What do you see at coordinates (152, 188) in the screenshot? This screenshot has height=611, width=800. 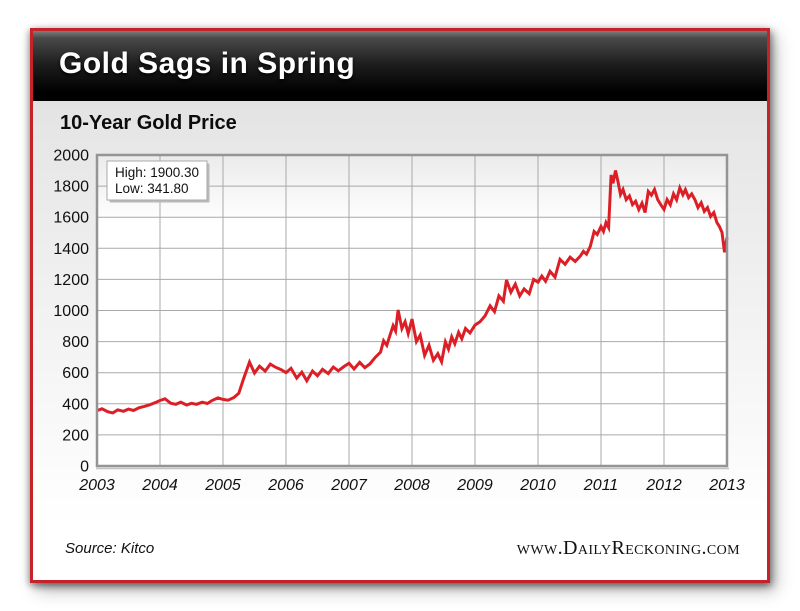 I see `annotation-low: Low: 341.80` at bounding box center [152, 188].